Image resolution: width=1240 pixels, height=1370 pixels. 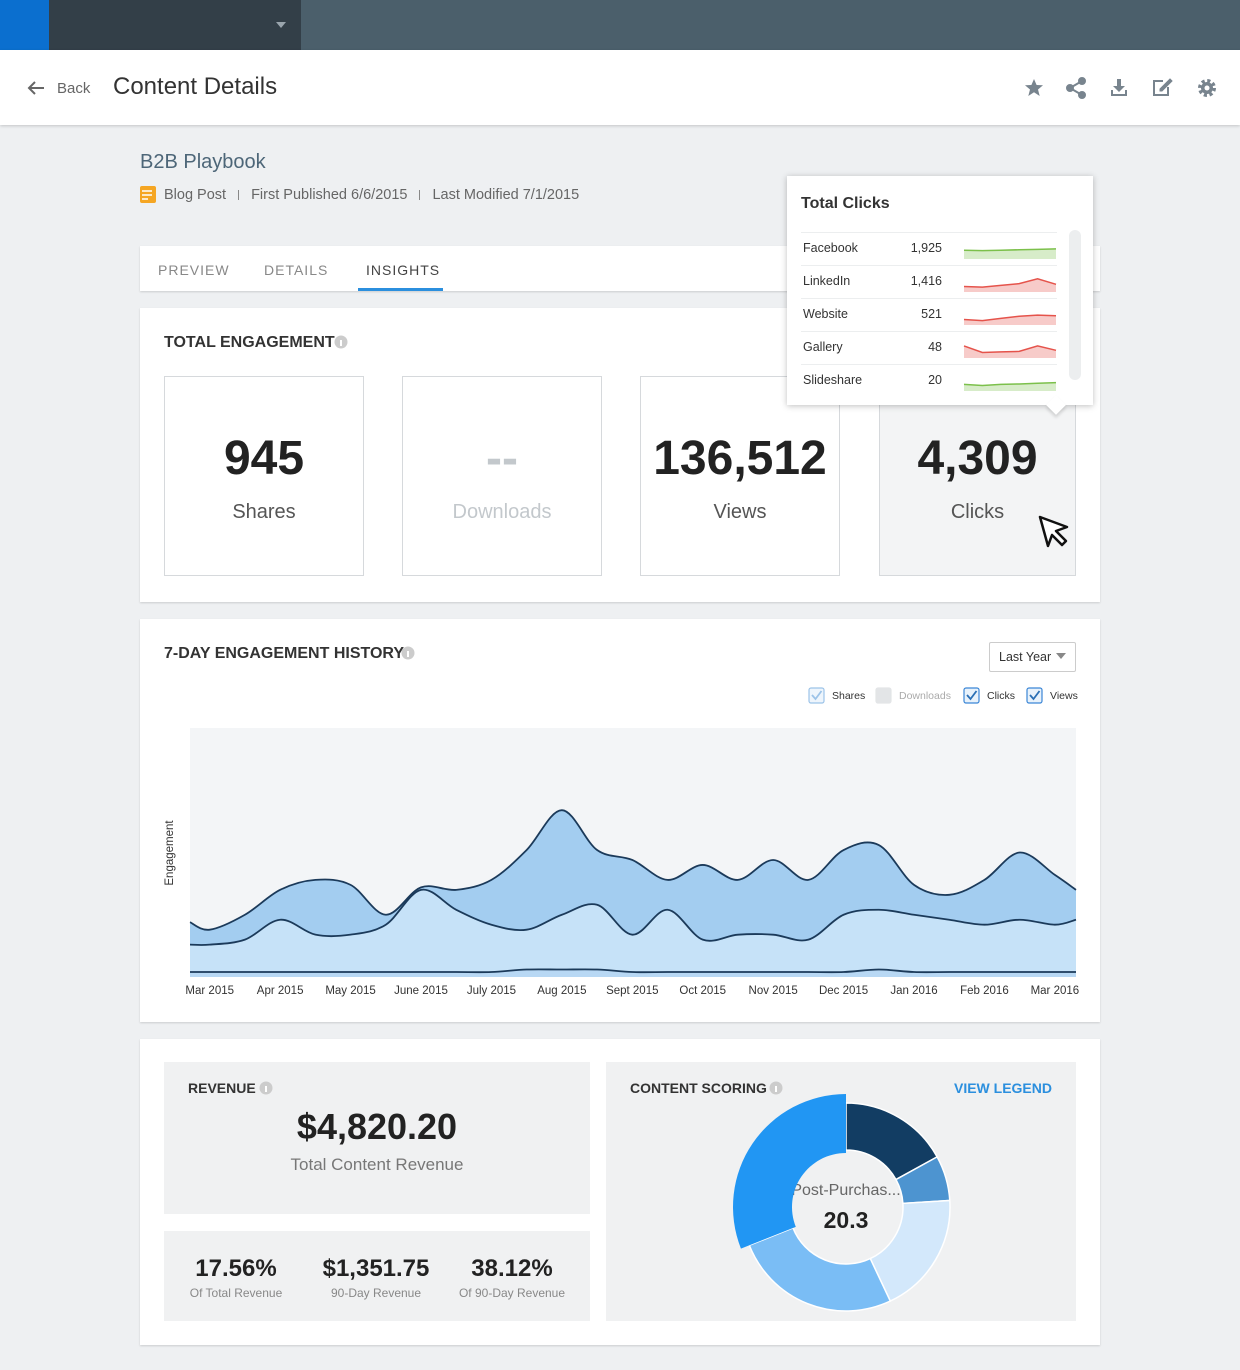 I want to click on tab: DETAILS, so click(x=296, y=270).